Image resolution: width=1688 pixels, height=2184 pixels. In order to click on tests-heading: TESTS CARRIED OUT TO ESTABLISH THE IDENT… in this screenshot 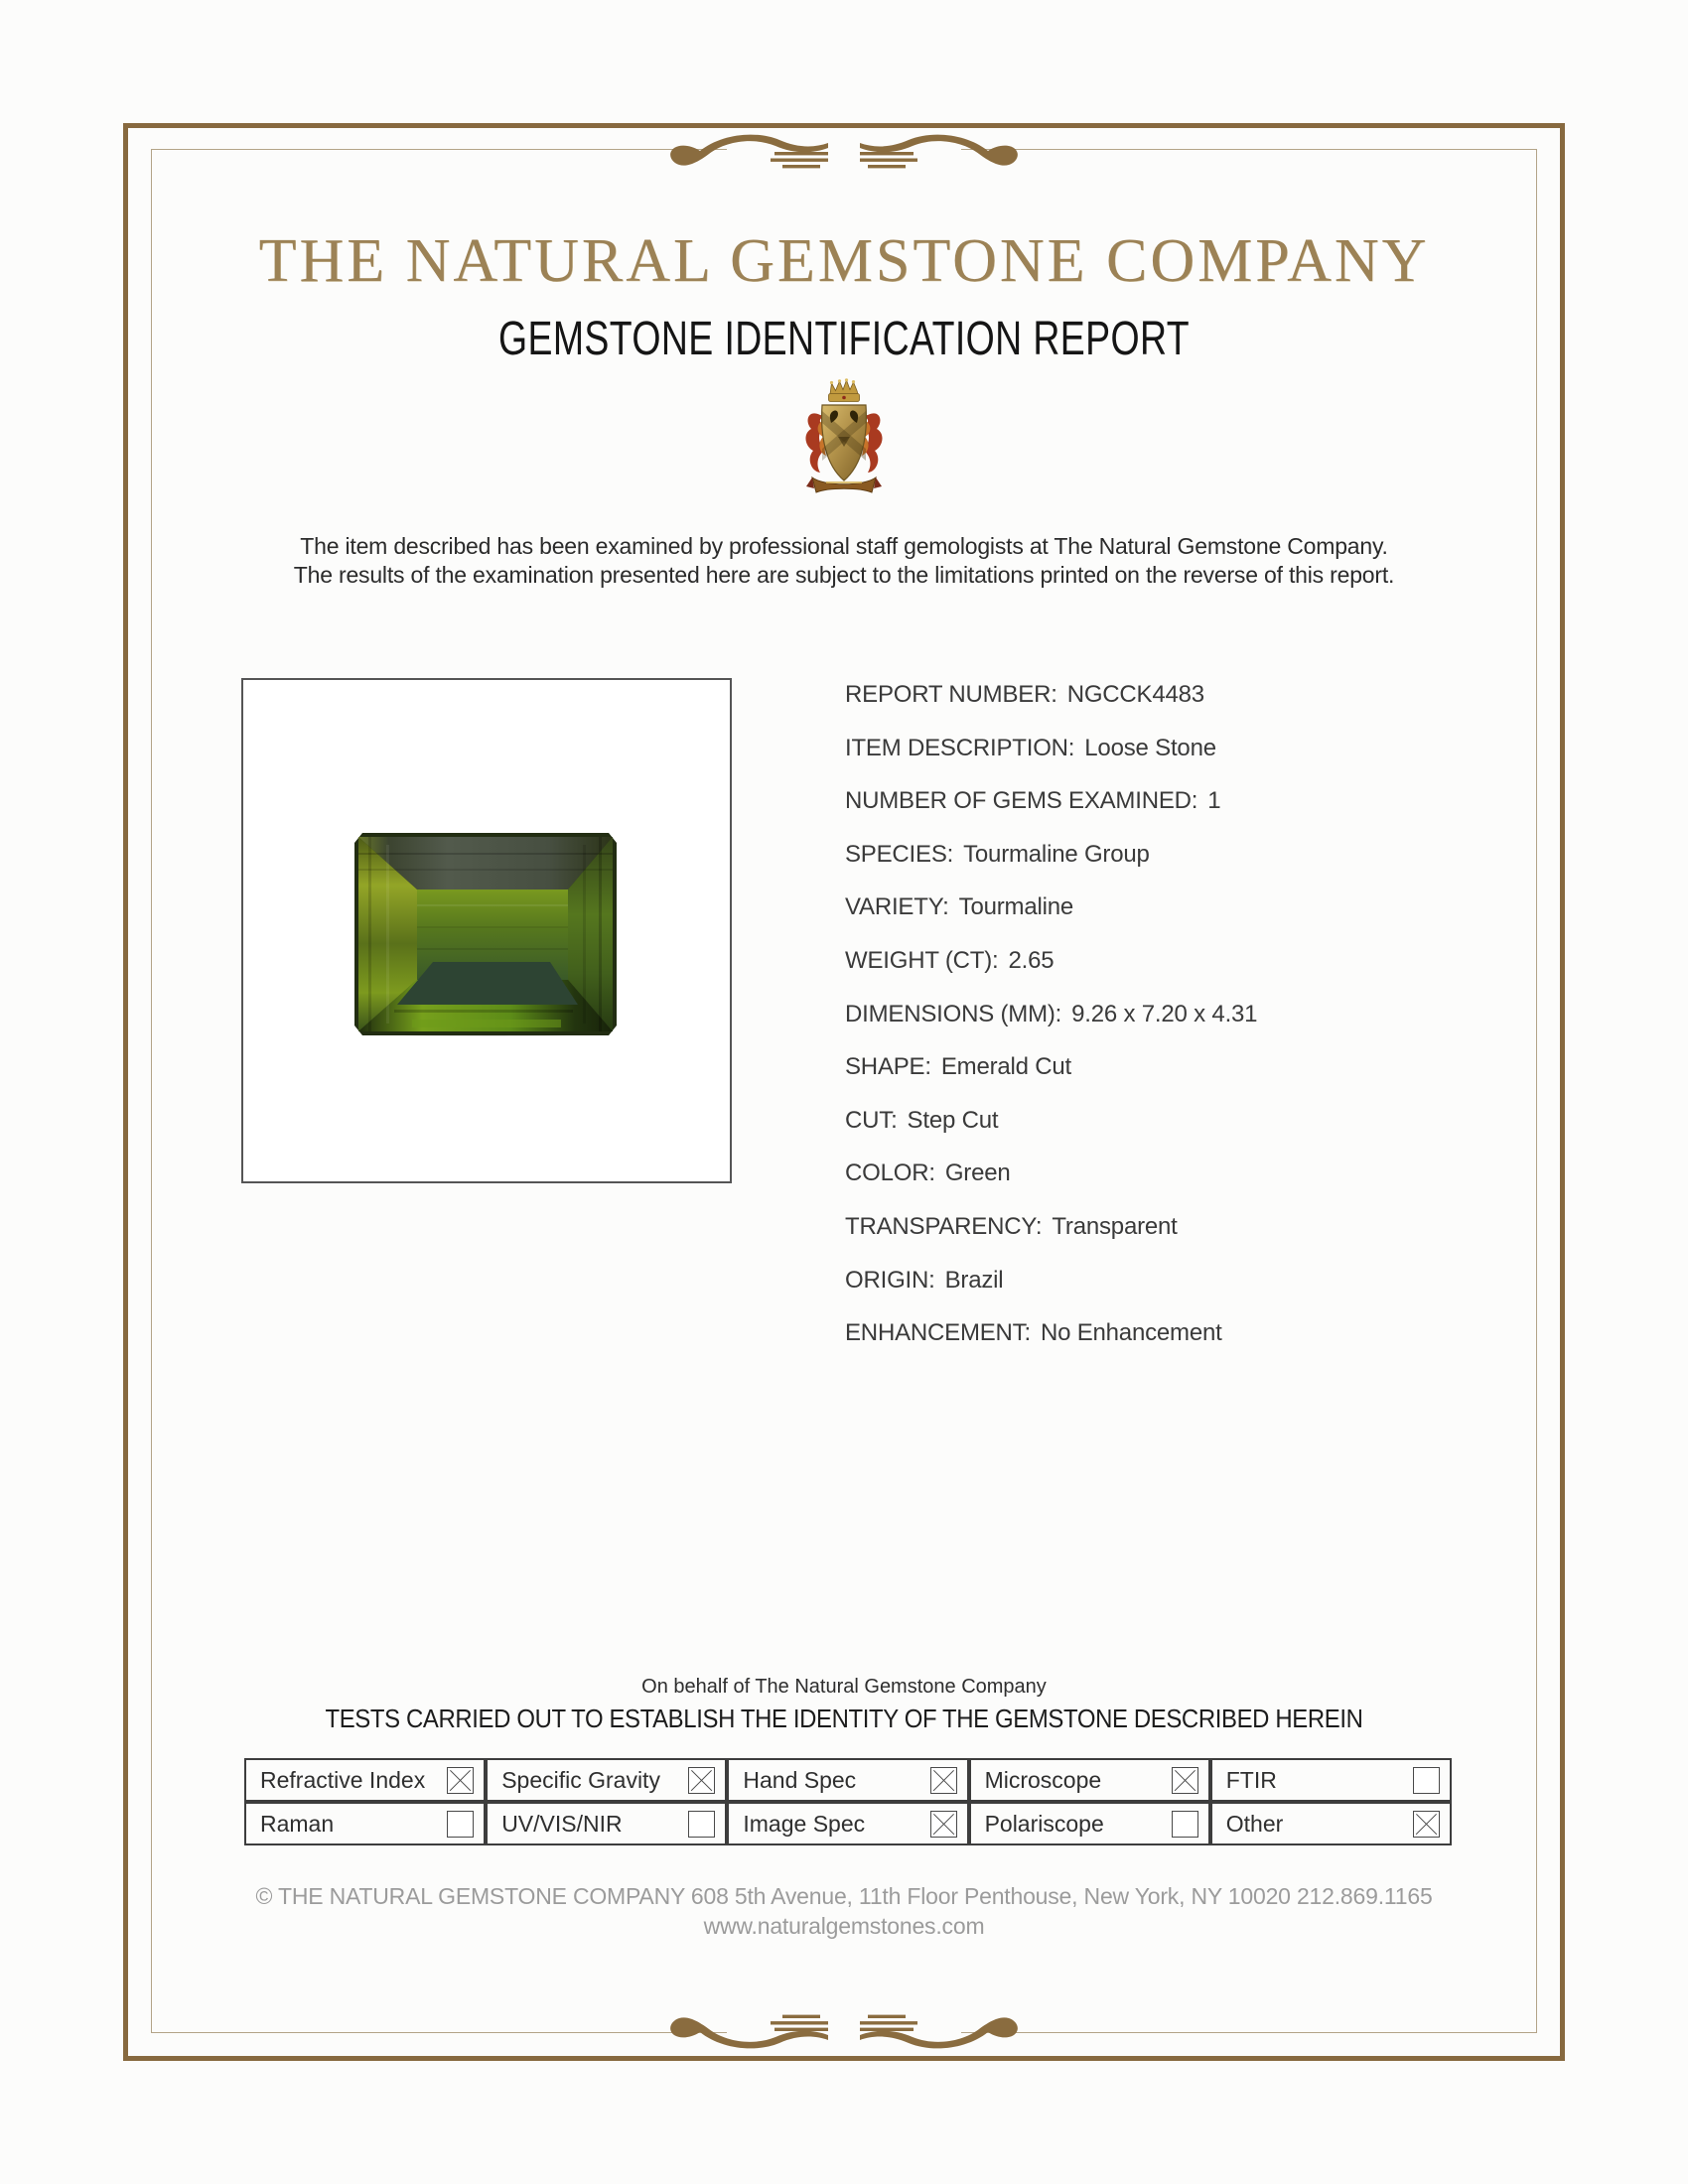, I will do `click(844, 1718)`.